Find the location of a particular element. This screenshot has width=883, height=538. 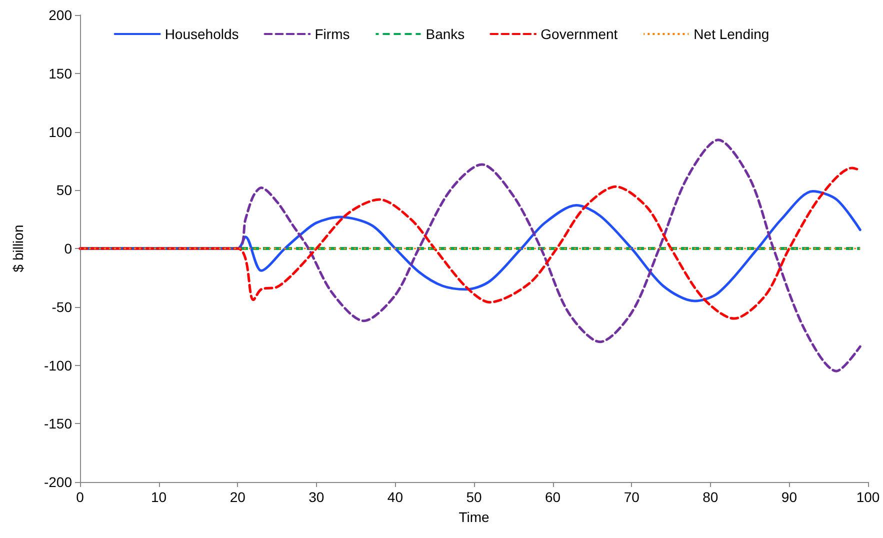

y-tick-label: 50 is located at coordinates (64, 190).